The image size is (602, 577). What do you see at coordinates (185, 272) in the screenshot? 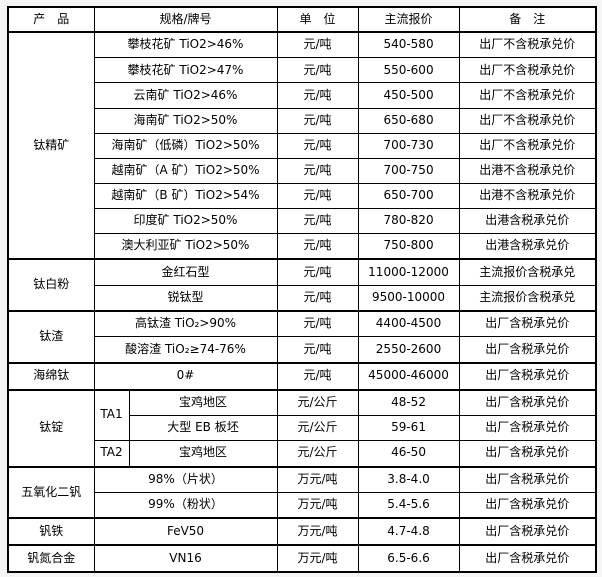
I see `spec-cell: 金红石型` at bounding box center [185, 272].